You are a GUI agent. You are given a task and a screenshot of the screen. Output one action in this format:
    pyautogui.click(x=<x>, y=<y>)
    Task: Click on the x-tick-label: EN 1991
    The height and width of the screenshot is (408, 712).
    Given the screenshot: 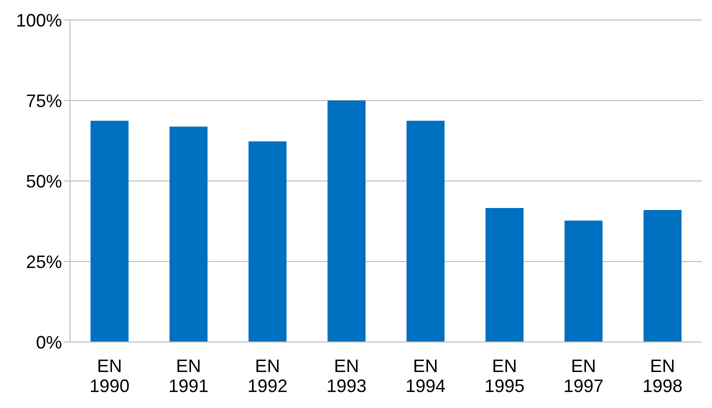 What is the action you would take?
    pyautogui.click(x=188, y=376)
    